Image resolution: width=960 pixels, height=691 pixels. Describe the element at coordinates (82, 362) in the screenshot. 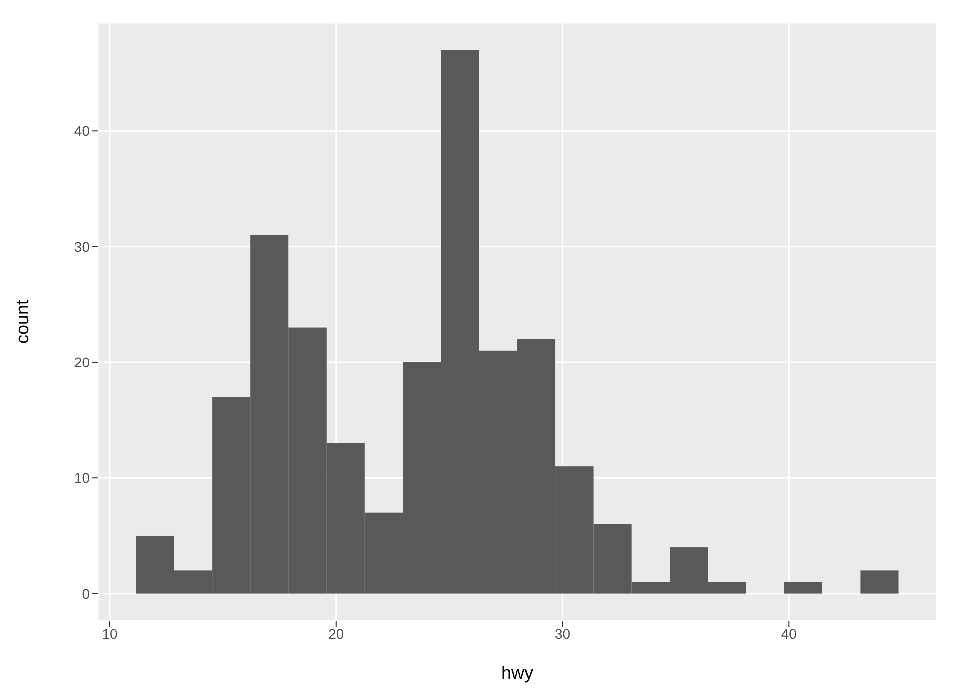

I see `y-tick-label: 20` at that location.